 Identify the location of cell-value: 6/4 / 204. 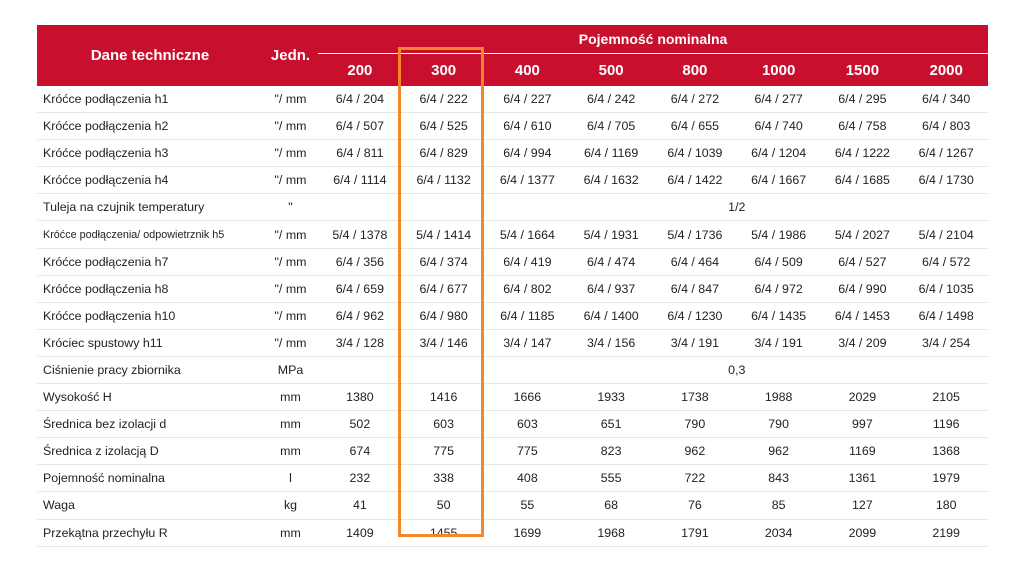
(360, 100).